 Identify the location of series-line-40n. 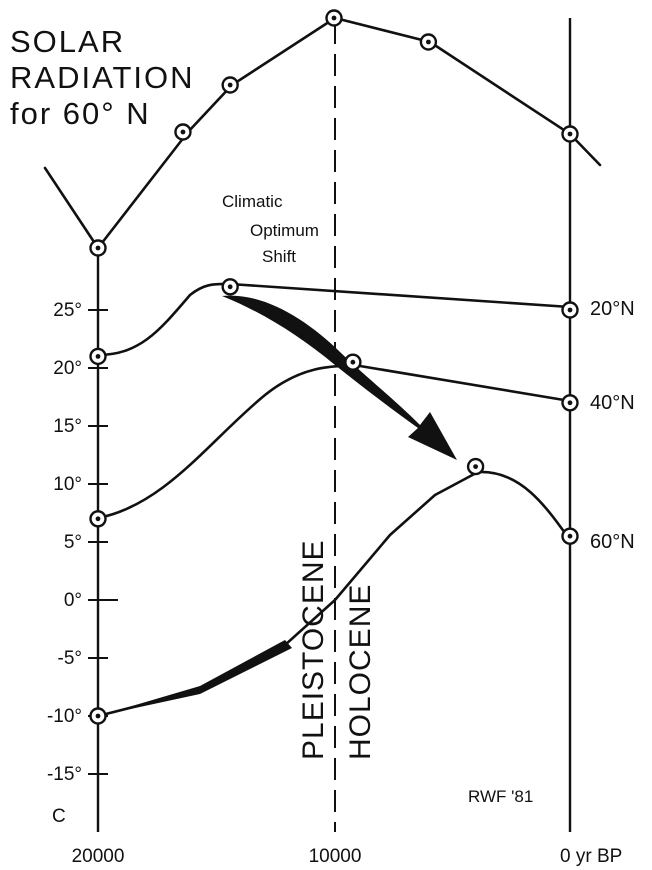
(334, 442).